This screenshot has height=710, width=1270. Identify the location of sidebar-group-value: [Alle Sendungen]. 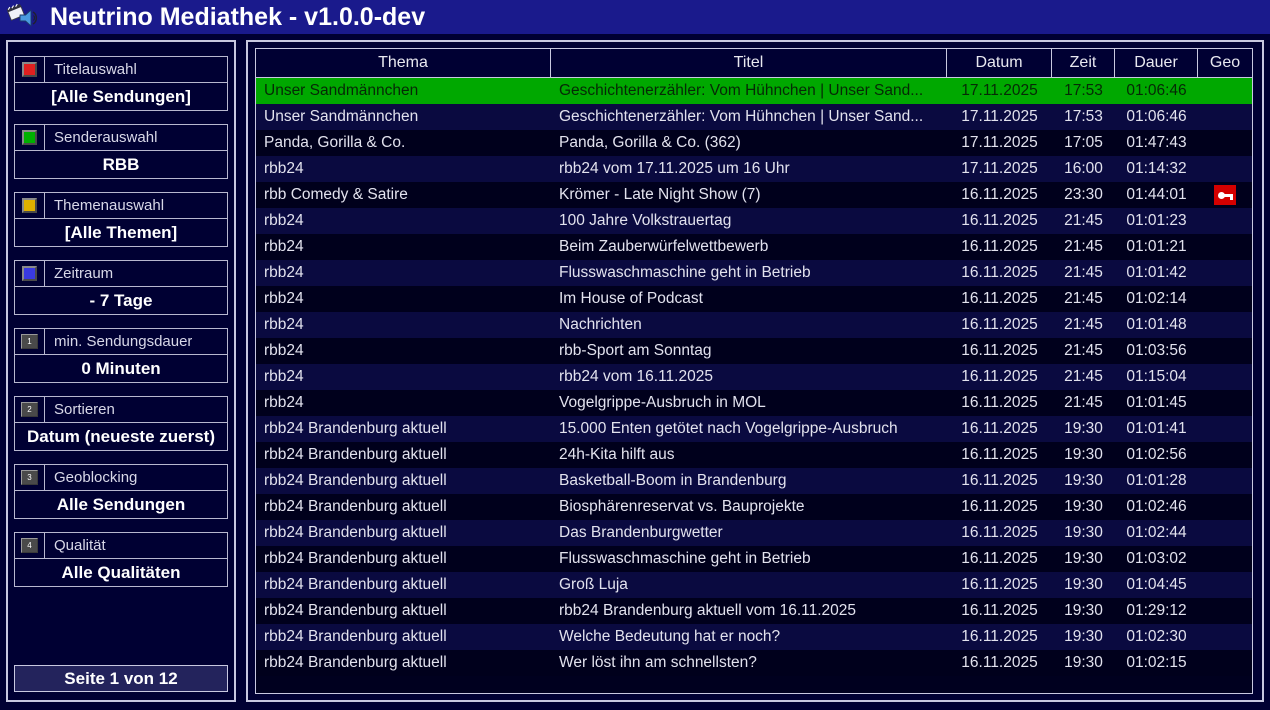
(121, 97).